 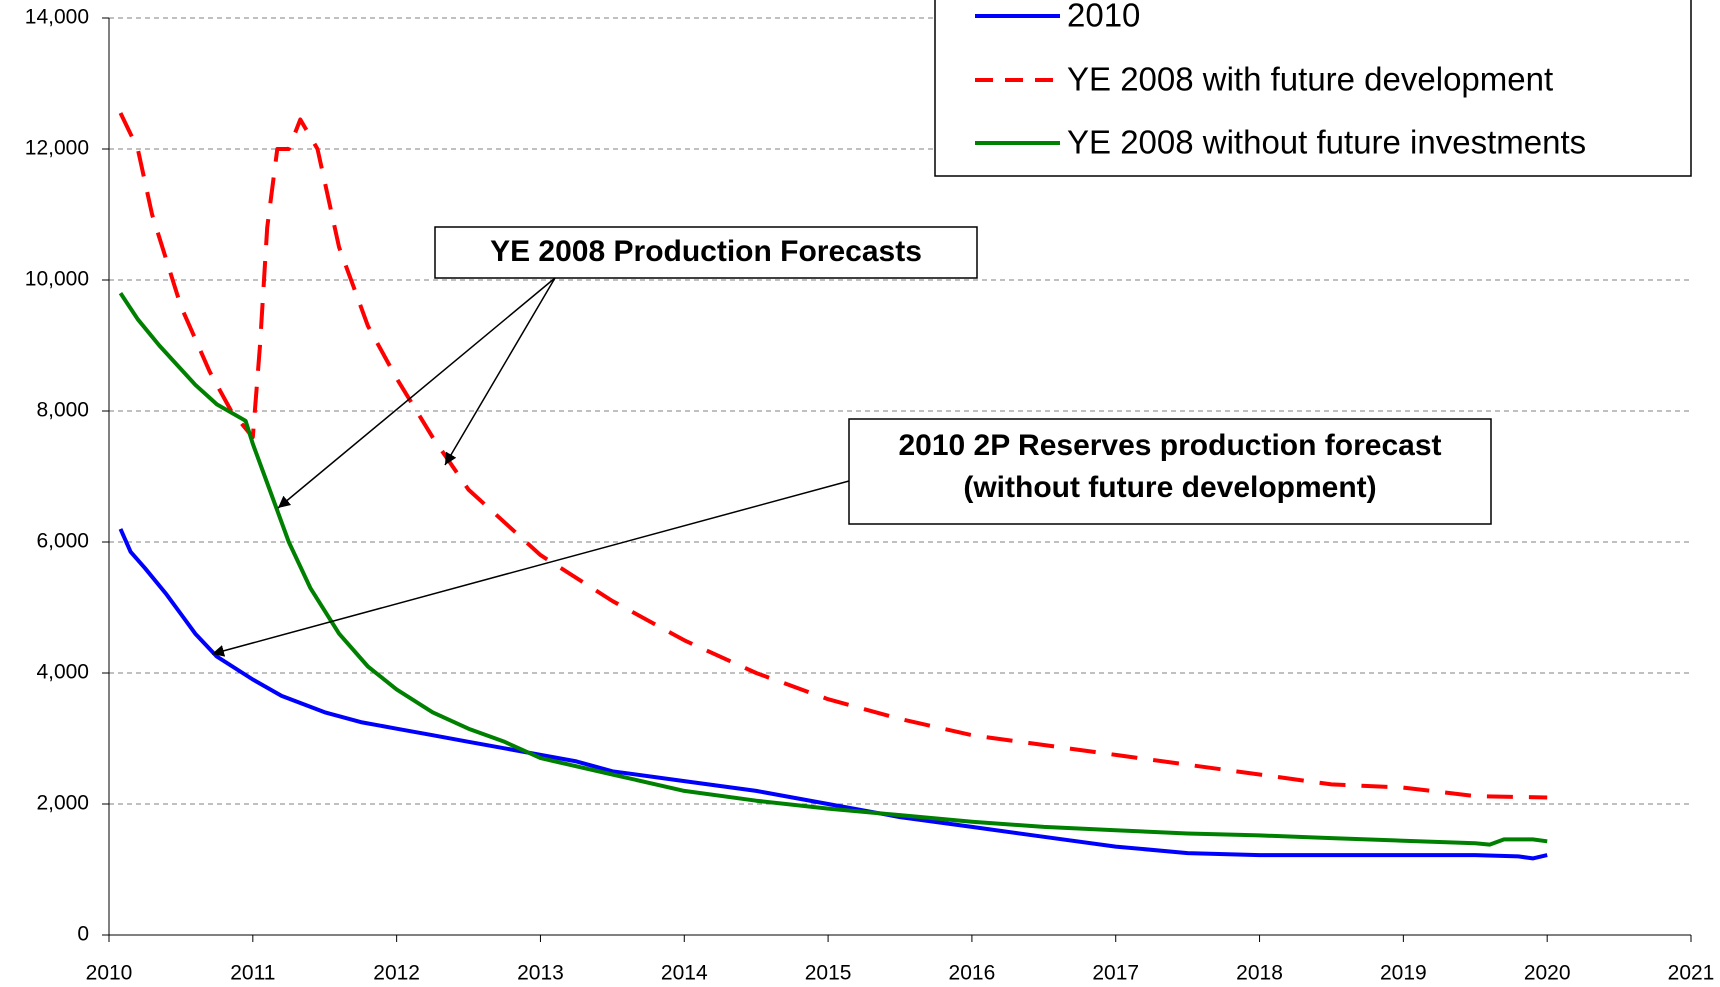 What do you see at coordinates (627, 367) in the screenshot?
I see `annotation: YE 2008 Production Forecasts` at bounding box center [627, 367].